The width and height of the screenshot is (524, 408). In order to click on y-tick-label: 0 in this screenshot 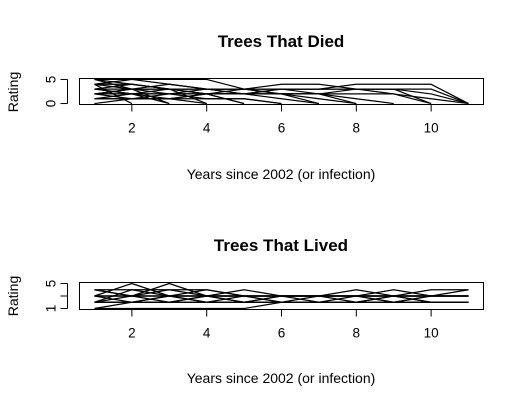, I will do `click(51, 104)`.